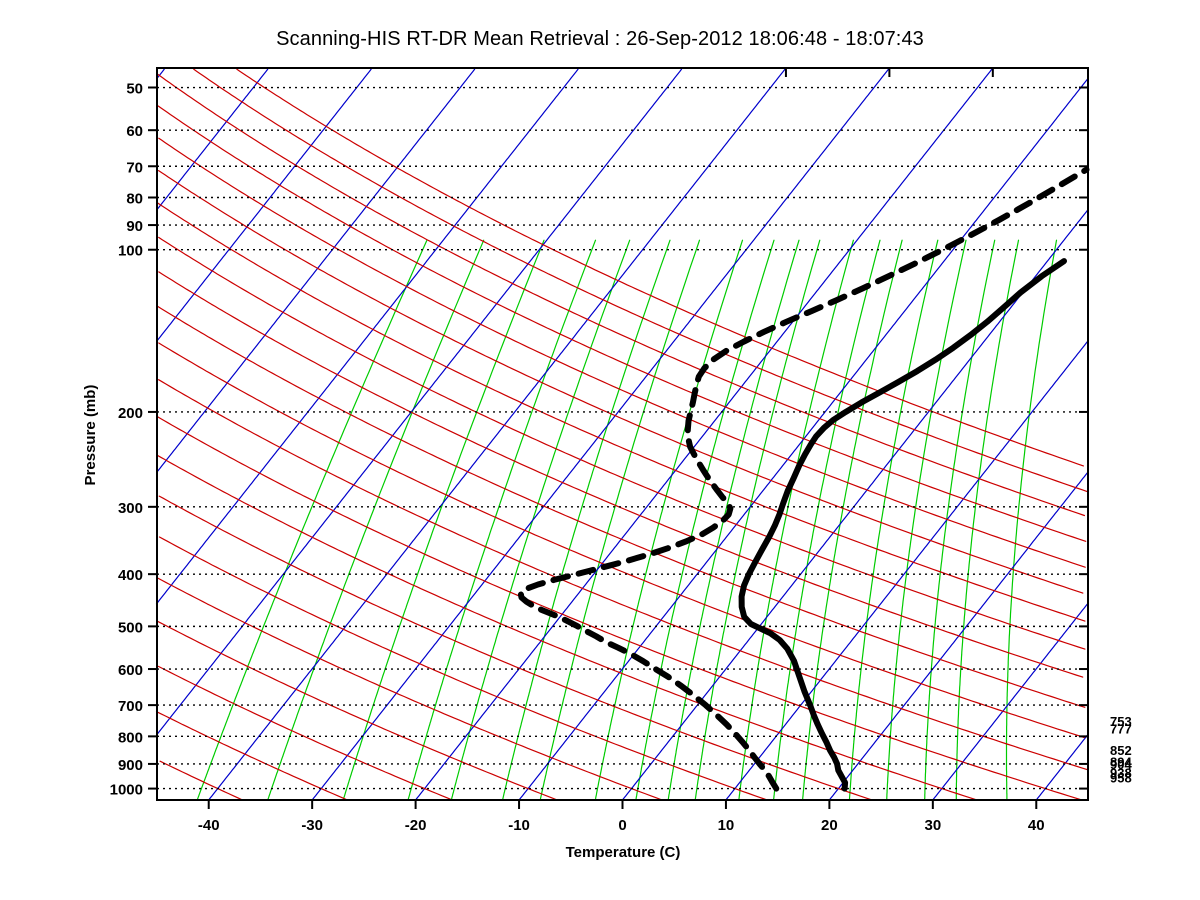 This screenshot has width=1200, height=900. Describe the element at coordinates (130, 251) in the screenshot. I see `pressure-tick-label: 100` at that location.